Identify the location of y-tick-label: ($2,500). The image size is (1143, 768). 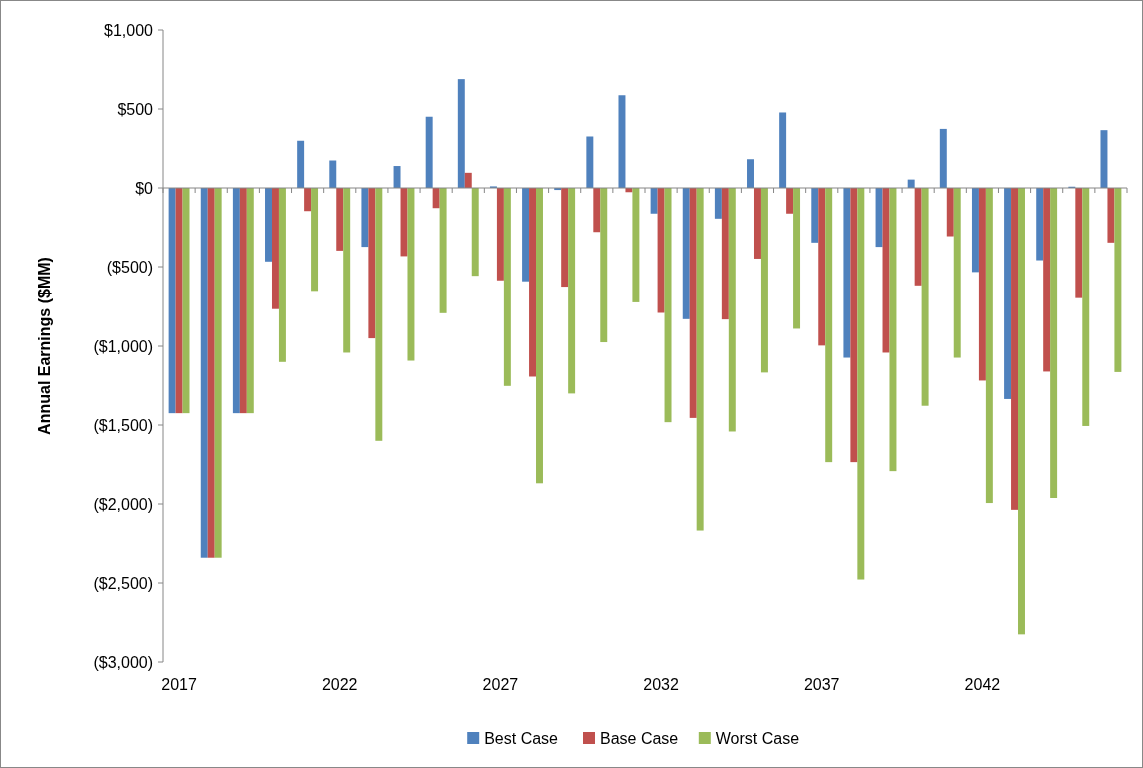
(123, 583).